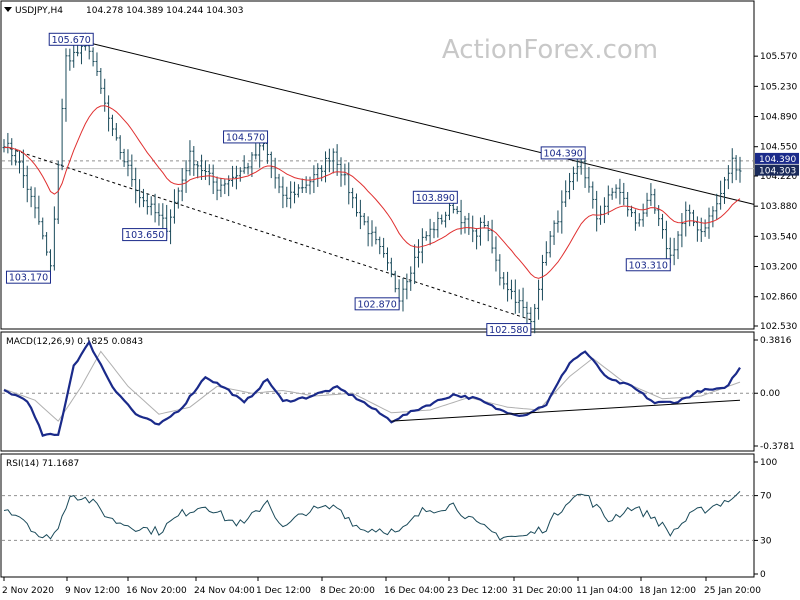  Describe the element at coordinates (770, 394) in the screenshot. I see `macd-axis-label: 0.00` at that location.